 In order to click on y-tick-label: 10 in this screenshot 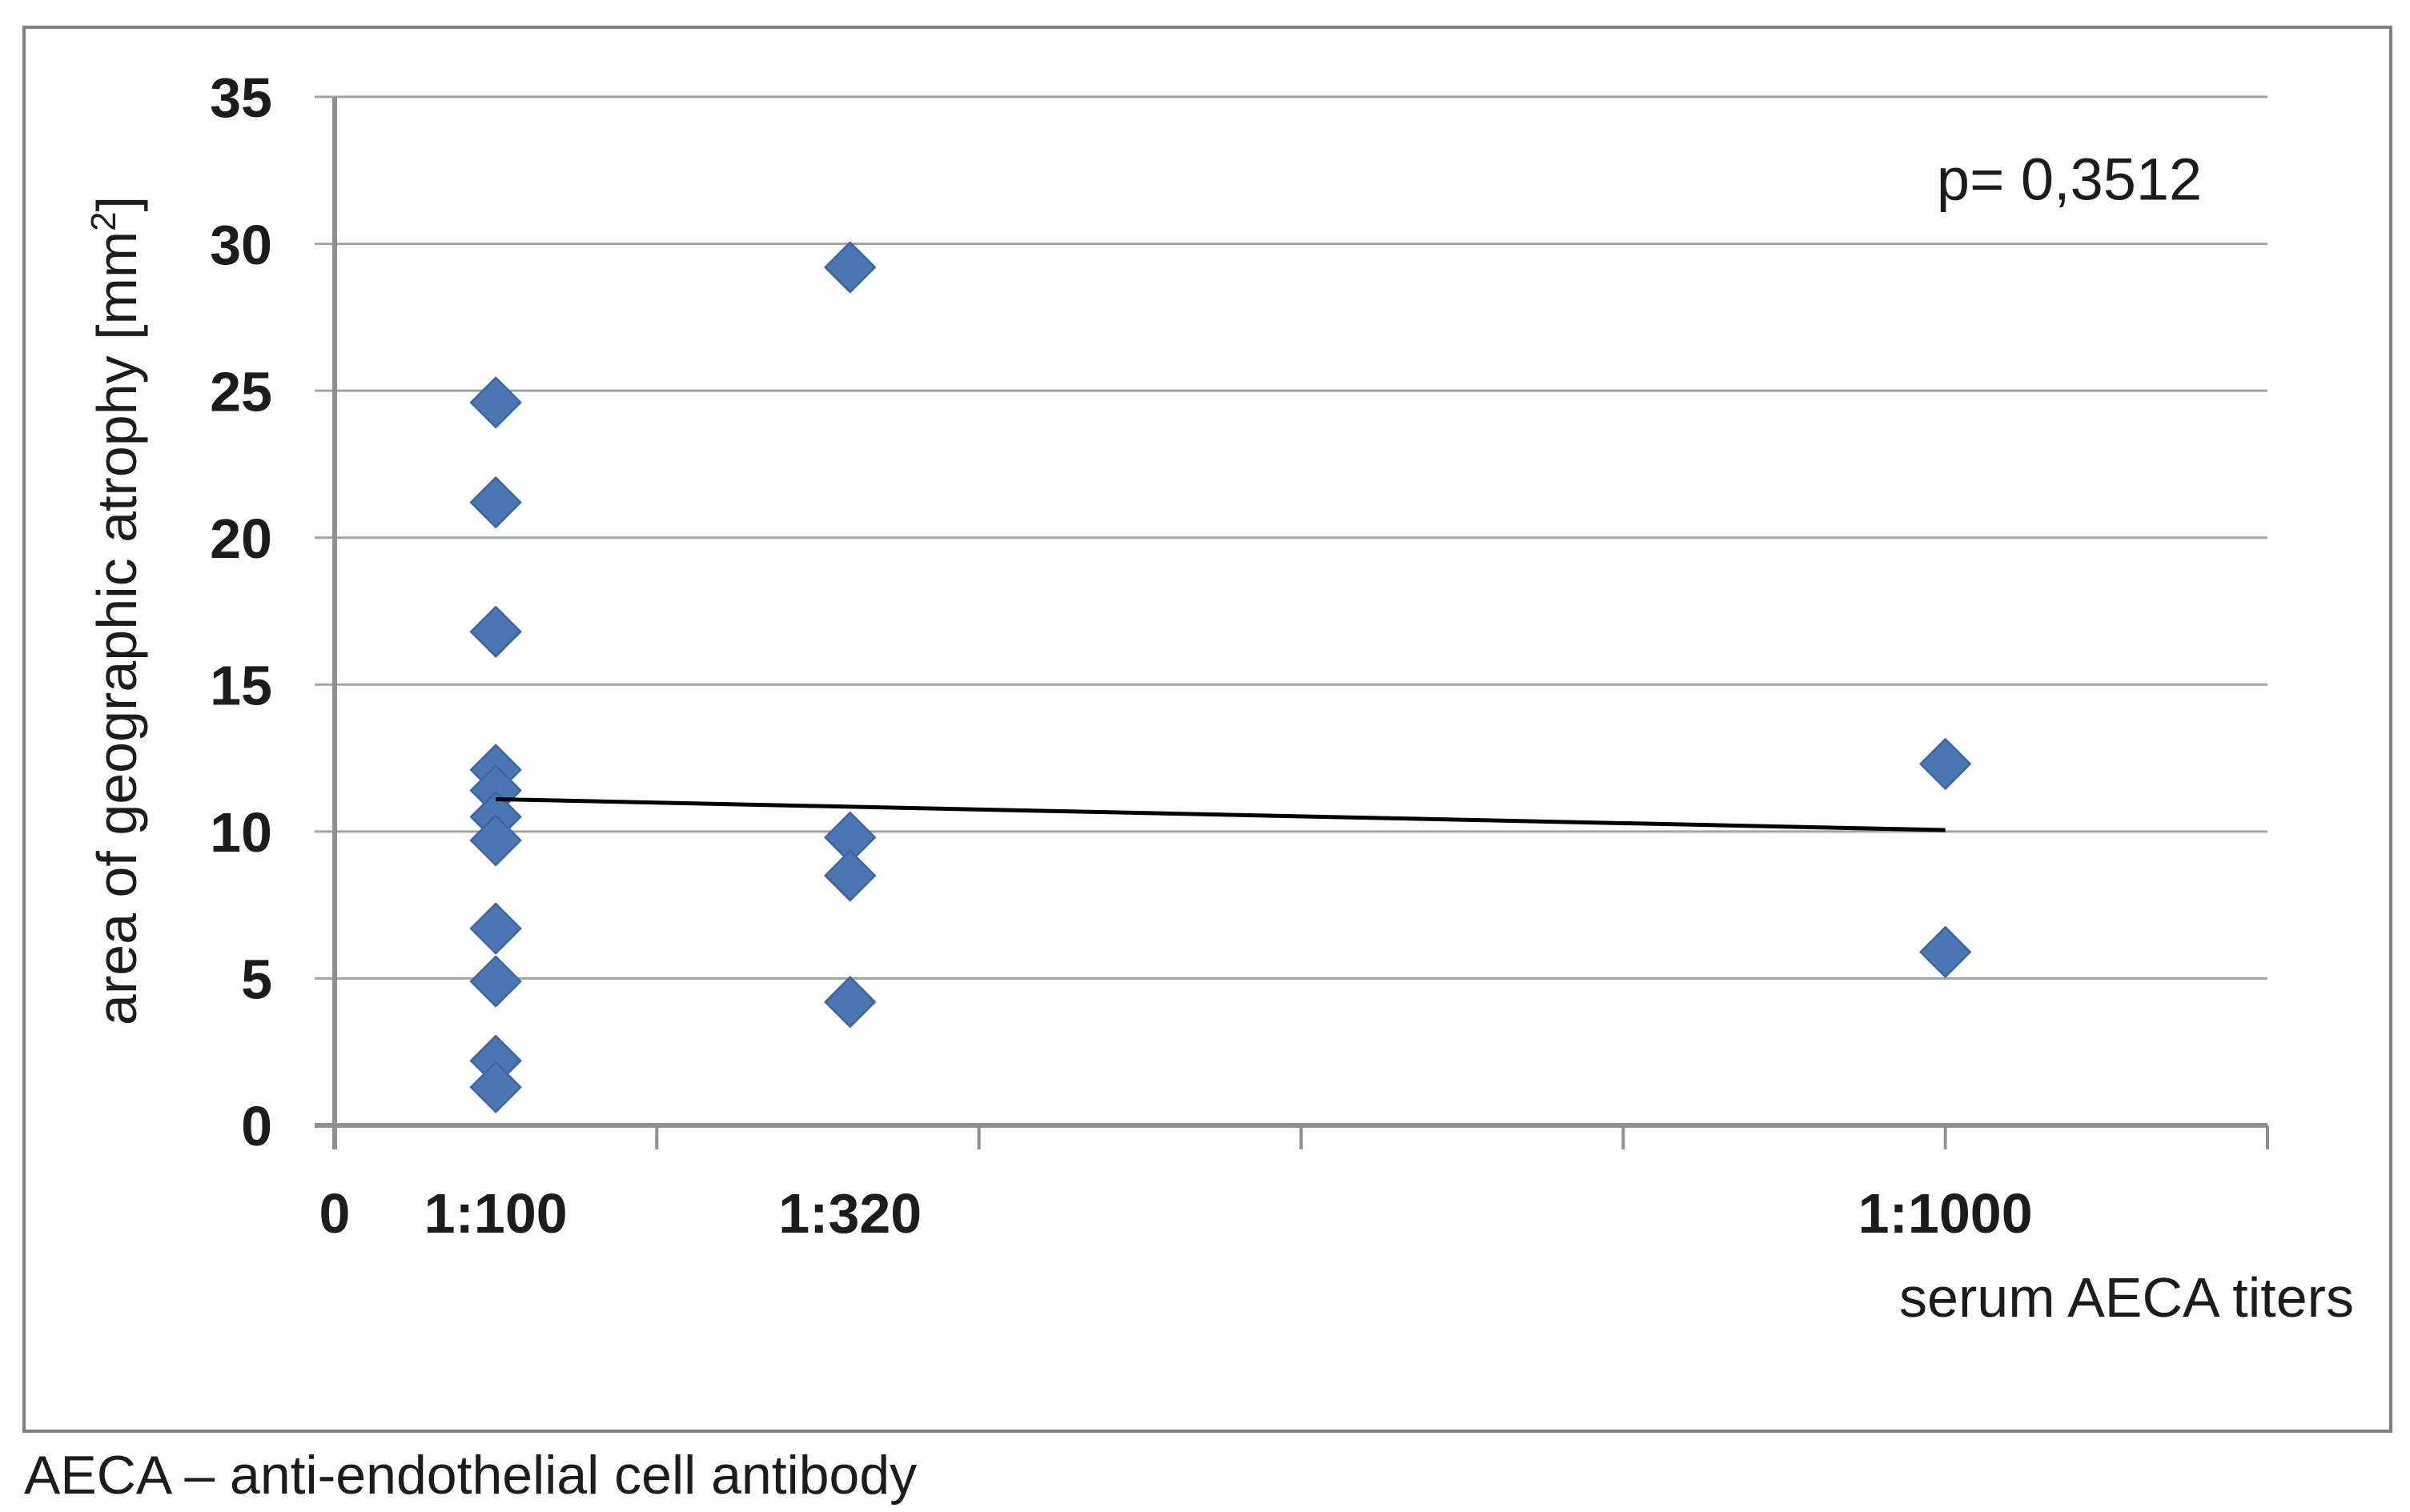, I will do `click(241, 832)`.